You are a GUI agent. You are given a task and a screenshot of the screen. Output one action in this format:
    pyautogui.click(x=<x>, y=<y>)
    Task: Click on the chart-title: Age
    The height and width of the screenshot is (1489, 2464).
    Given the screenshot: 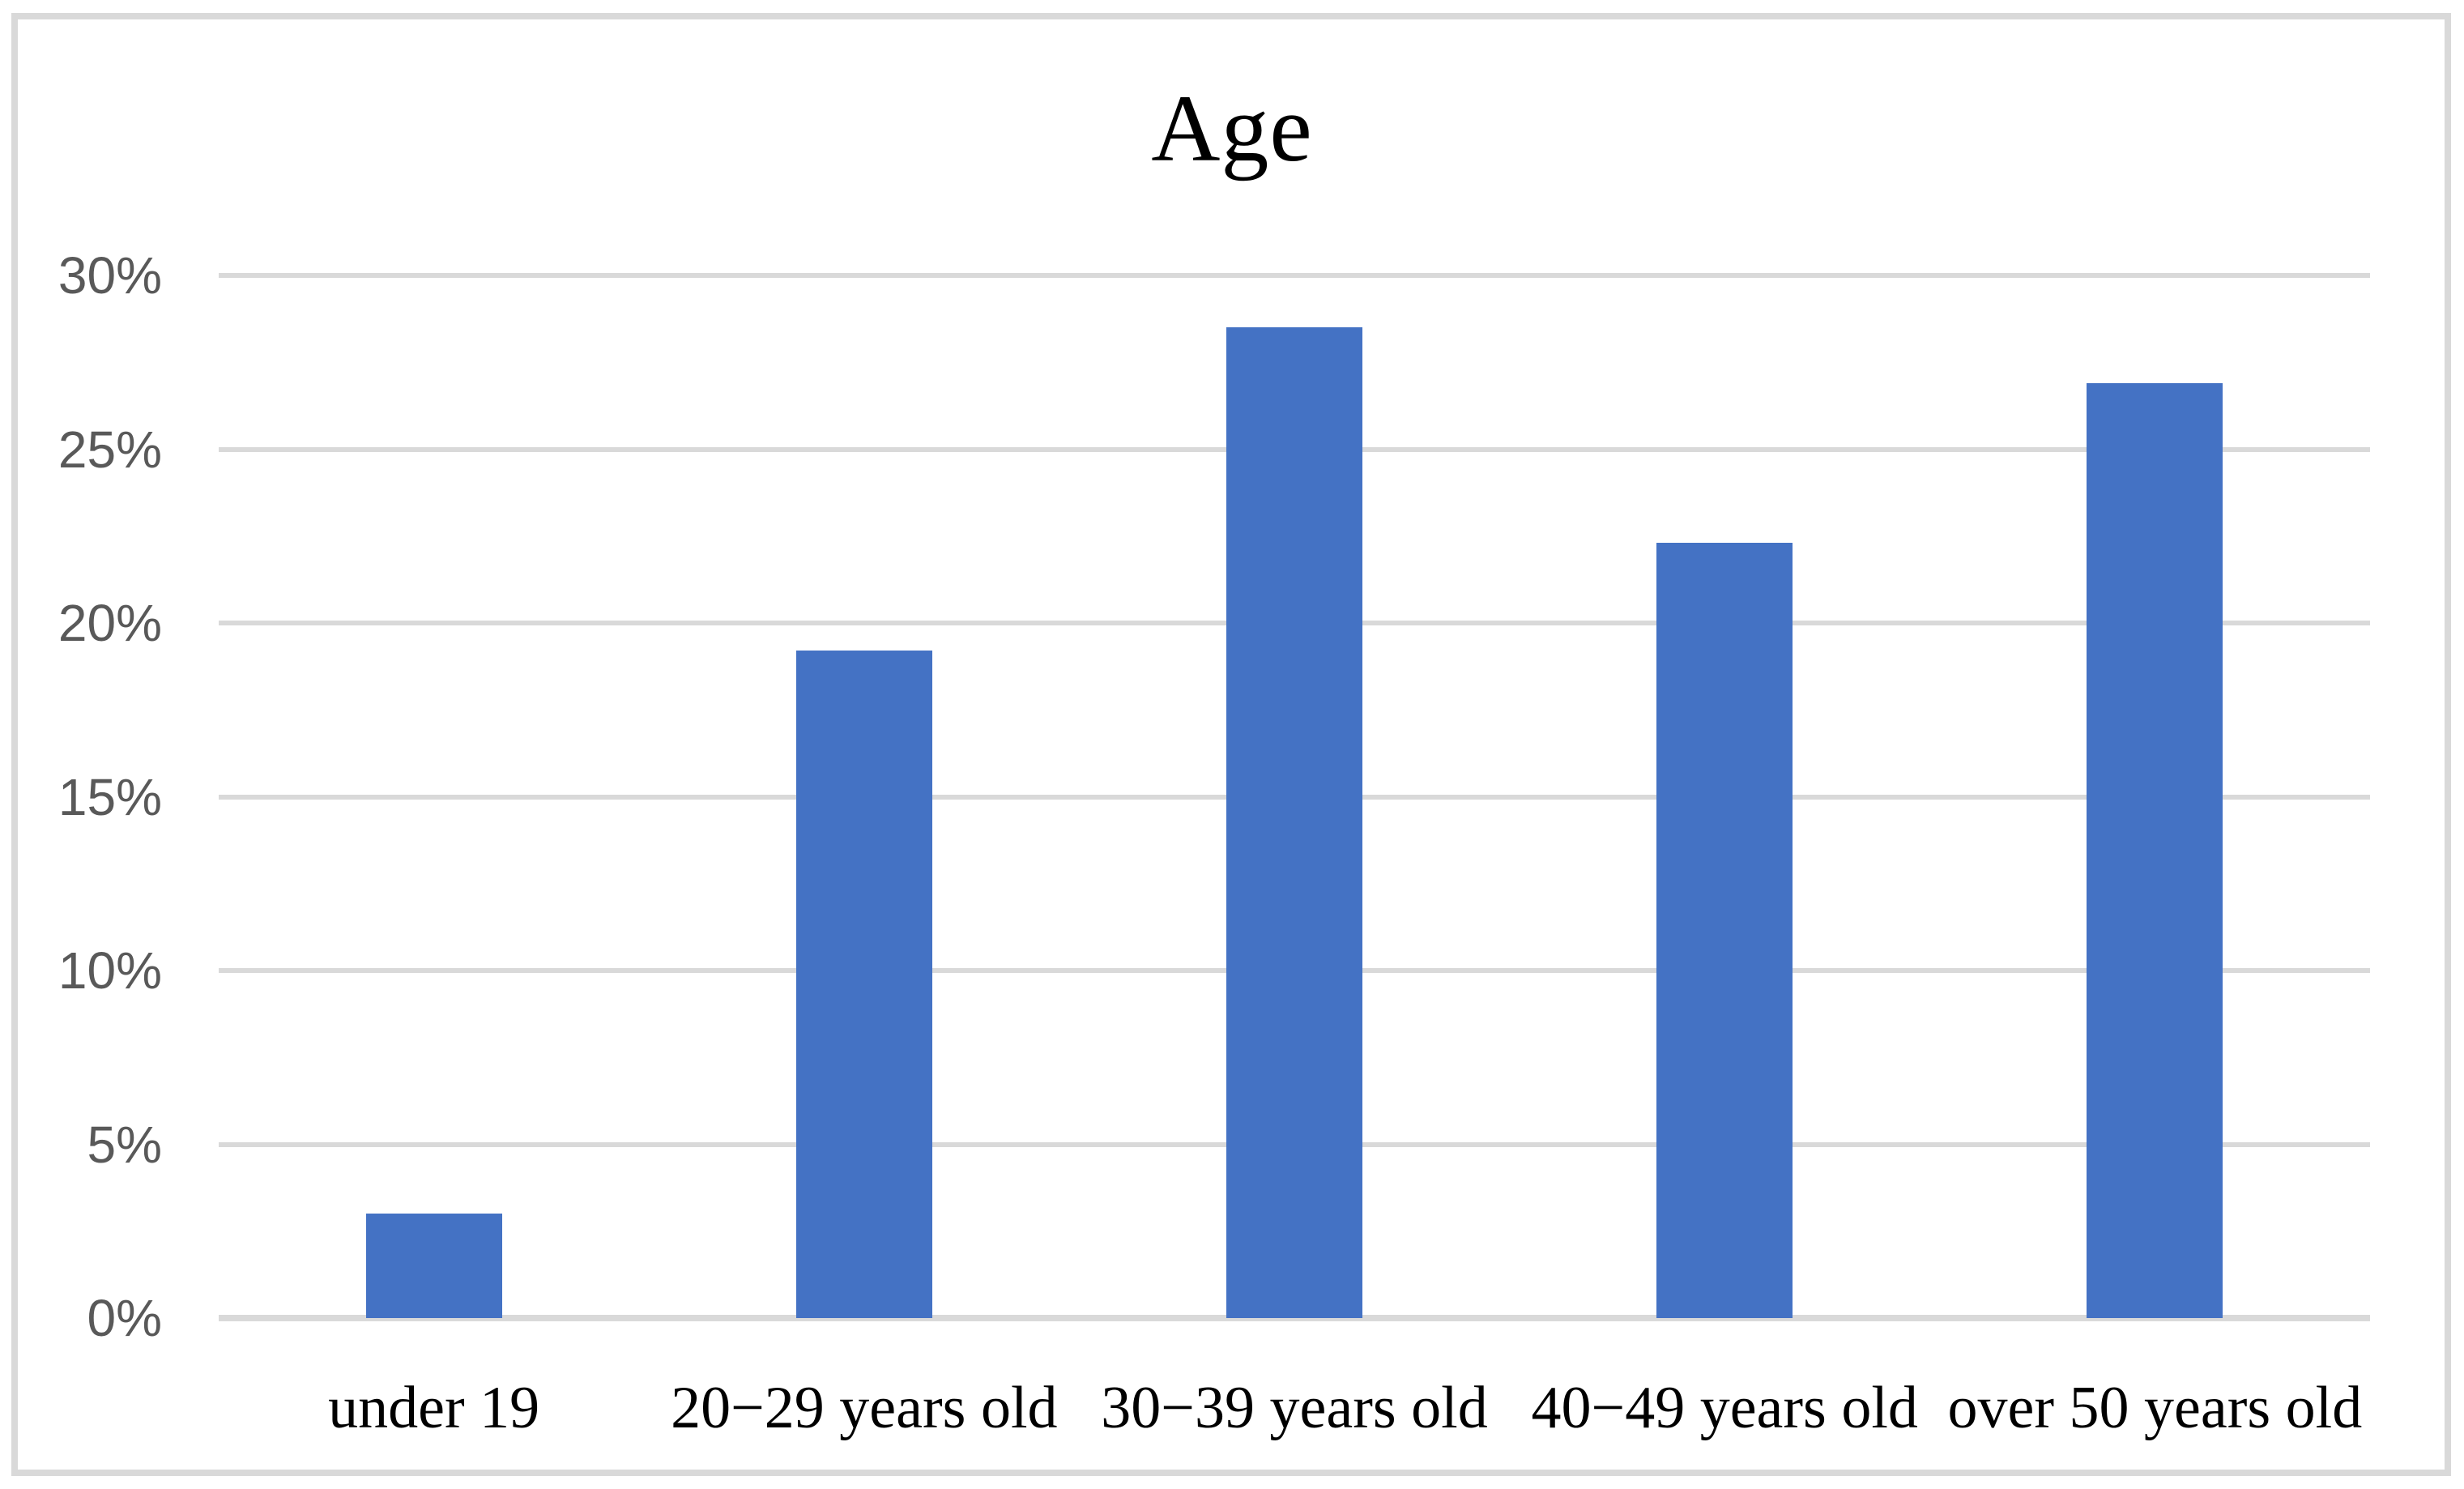 What is the action you would take?
    pyautogui.click(x=1232, y=128)
    